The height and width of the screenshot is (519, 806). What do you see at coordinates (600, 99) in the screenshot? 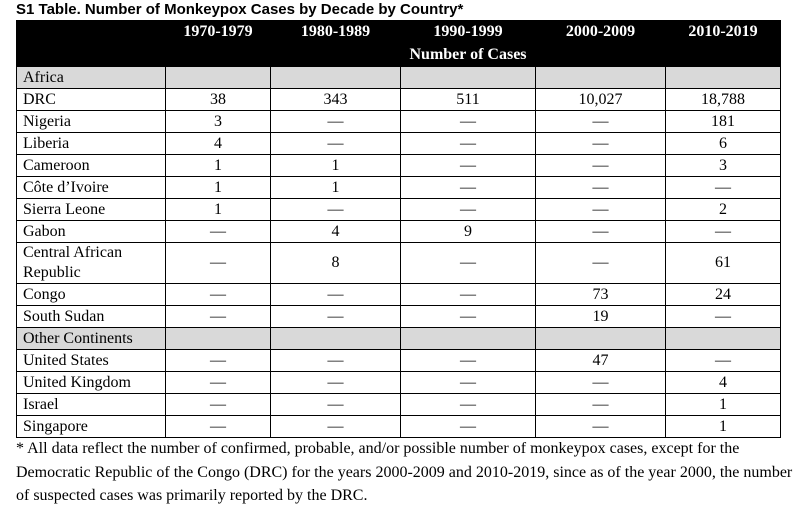
I see `value-cell: 10,027` at bounding box center [600, 99].